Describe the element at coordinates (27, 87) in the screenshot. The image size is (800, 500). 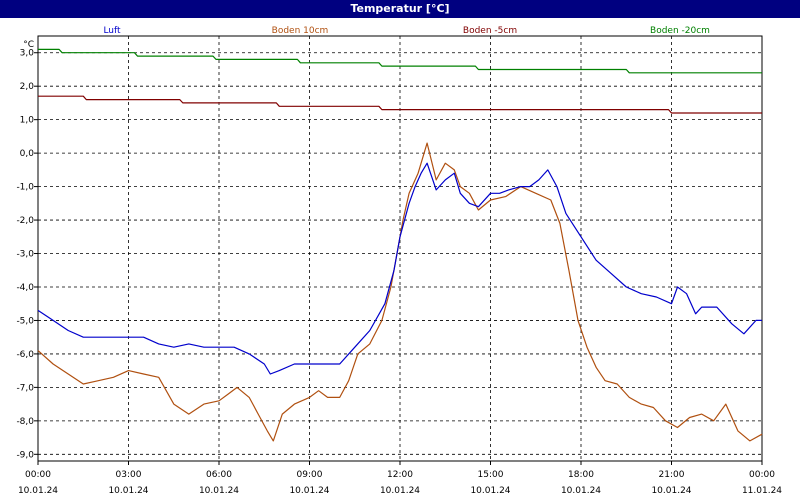
I see `y-tick-label: 2,0` at that location.